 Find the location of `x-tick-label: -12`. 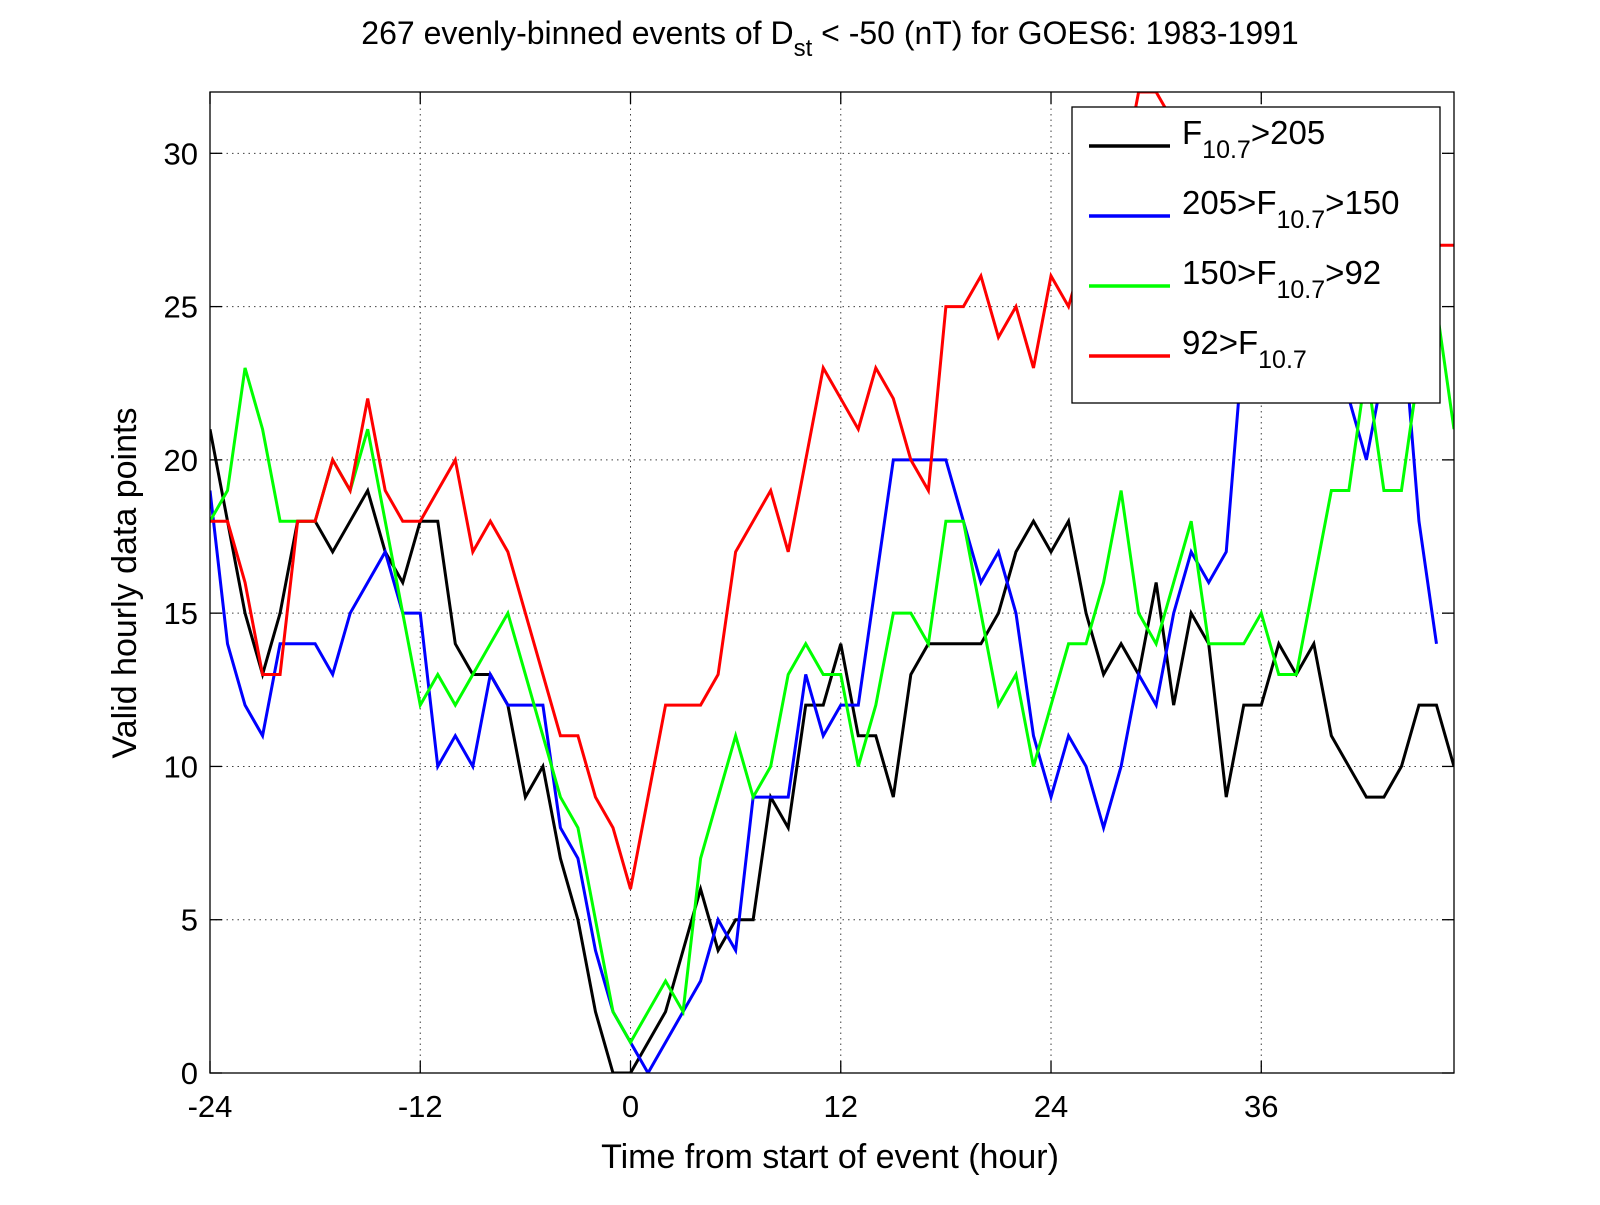

x-tick-label: -12 is located at coordinates (420, 1106).